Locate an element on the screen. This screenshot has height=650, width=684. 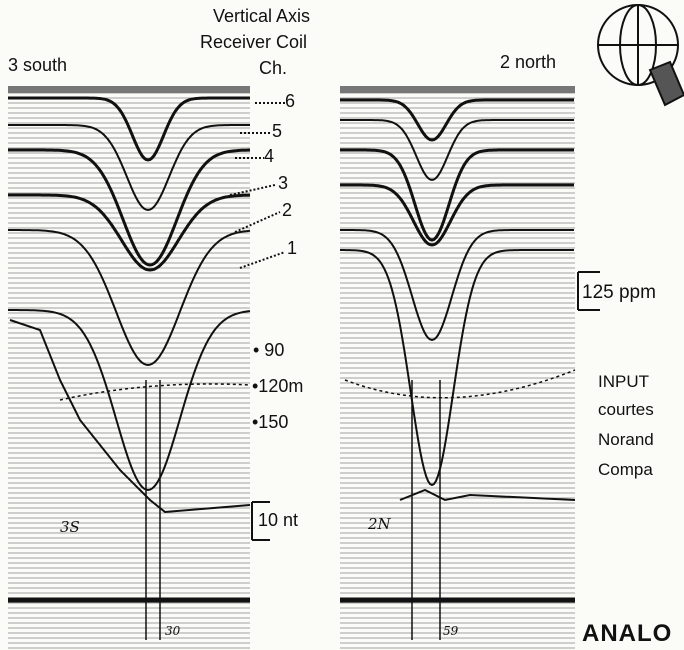
credit-line-4: Compa is located at coordinates (625, 469).